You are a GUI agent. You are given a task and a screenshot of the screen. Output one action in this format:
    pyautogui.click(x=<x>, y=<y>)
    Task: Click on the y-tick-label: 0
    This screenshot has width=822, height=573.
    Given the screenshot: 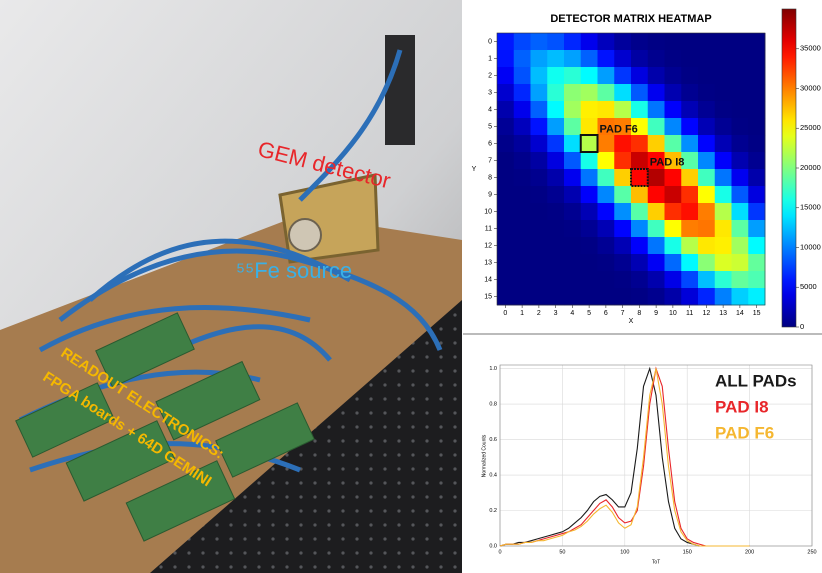 What is the action you would take?
    pyautogui.click(x=490, y=41)
    